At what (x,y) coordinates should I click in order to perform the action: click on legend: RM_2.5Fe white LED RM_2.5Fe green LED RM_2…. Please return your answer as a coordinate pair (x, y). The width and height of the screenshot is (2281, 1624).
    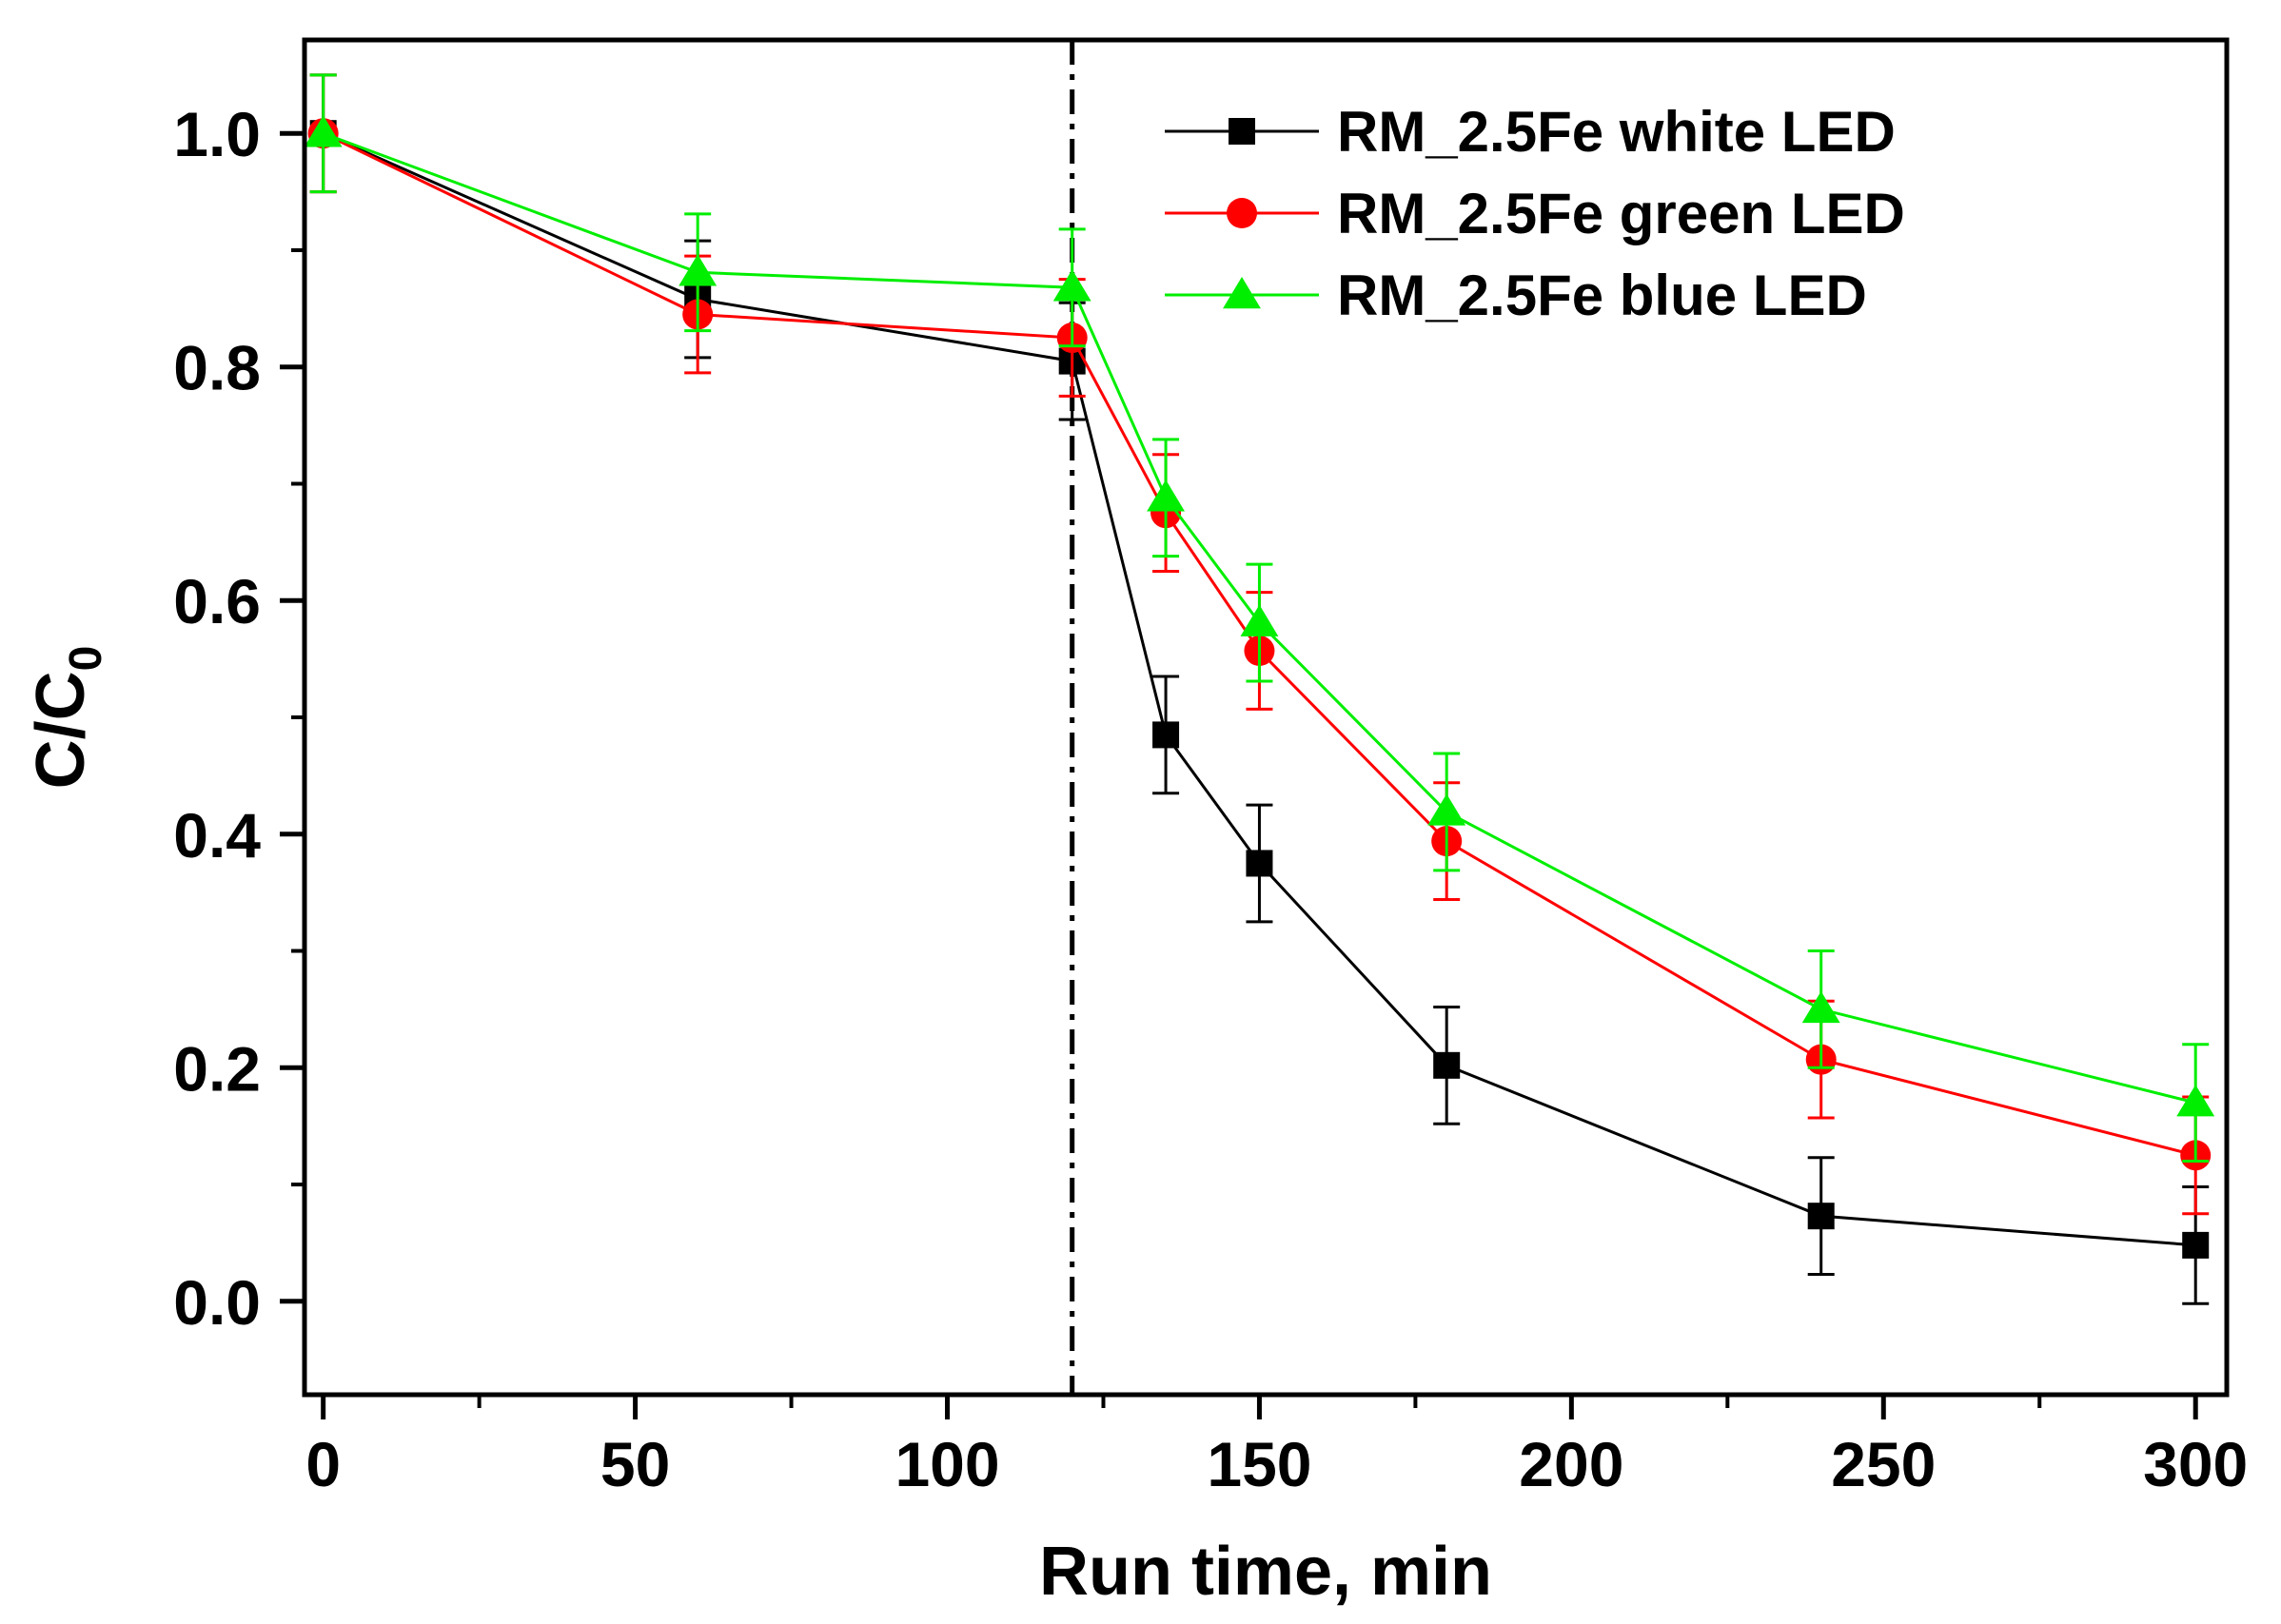
    Looking at the image, I should click on (1535, 213).